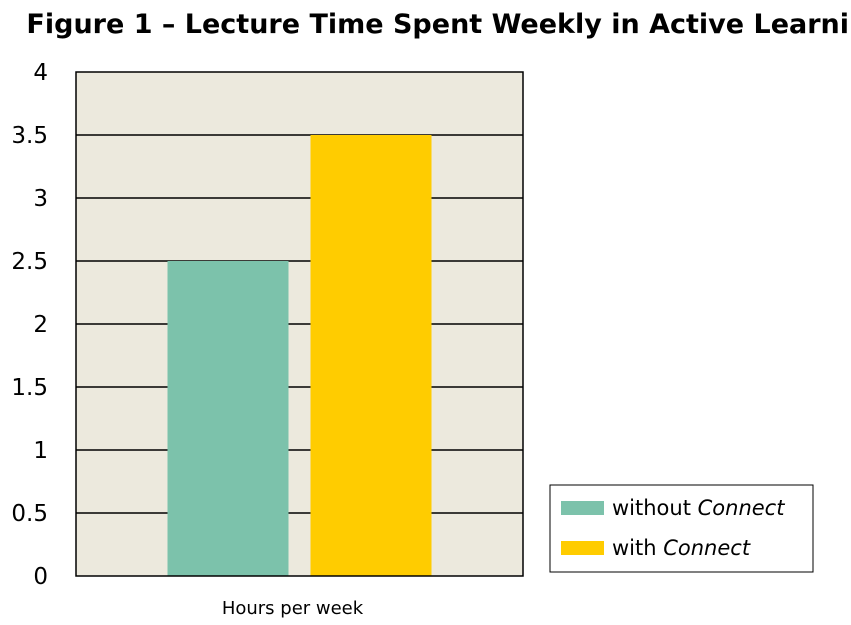 This screenshot has height=625, width=851. I want to click on legend-label: with Connect, so click(681, 548).